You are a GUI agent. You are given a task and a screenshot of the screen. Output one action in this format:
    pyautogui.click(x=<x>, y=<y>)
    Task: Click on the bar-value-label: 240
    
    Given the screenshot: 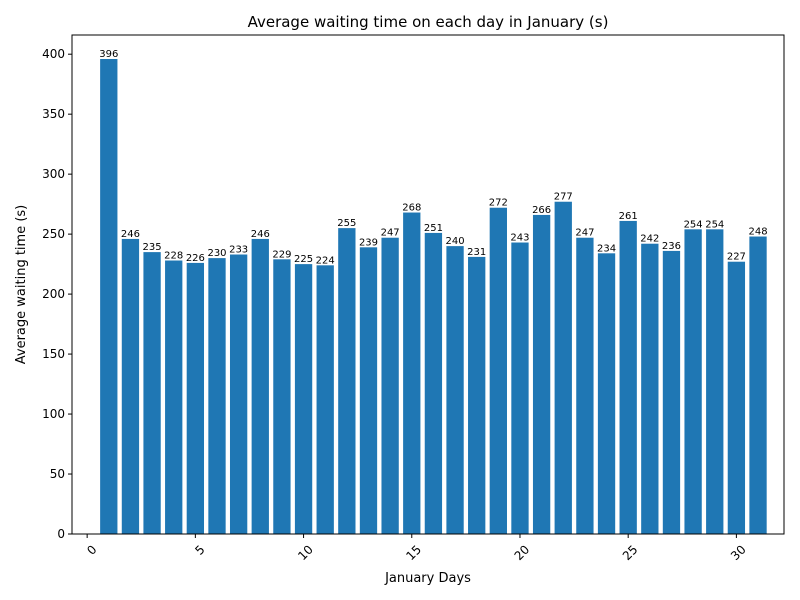 What is the action you would take?
    pyautogui.click(x=455, y=241)
    